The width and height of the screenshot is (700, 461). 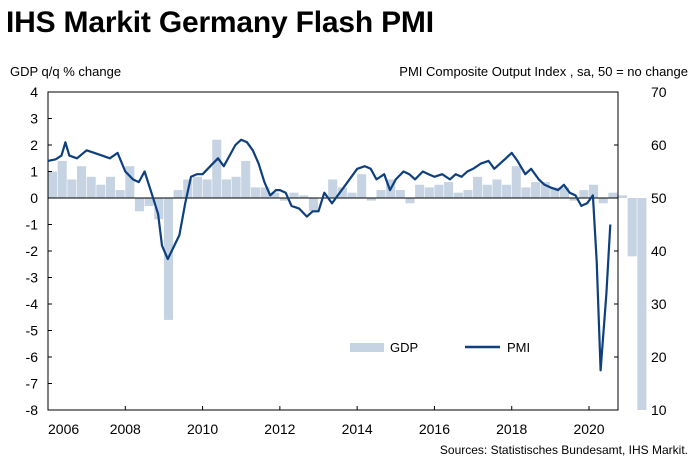 What do you see at coordinates (34, 198) in the screenshot?
I see `left-tick-label: 0` at bounding box center [34, 198].